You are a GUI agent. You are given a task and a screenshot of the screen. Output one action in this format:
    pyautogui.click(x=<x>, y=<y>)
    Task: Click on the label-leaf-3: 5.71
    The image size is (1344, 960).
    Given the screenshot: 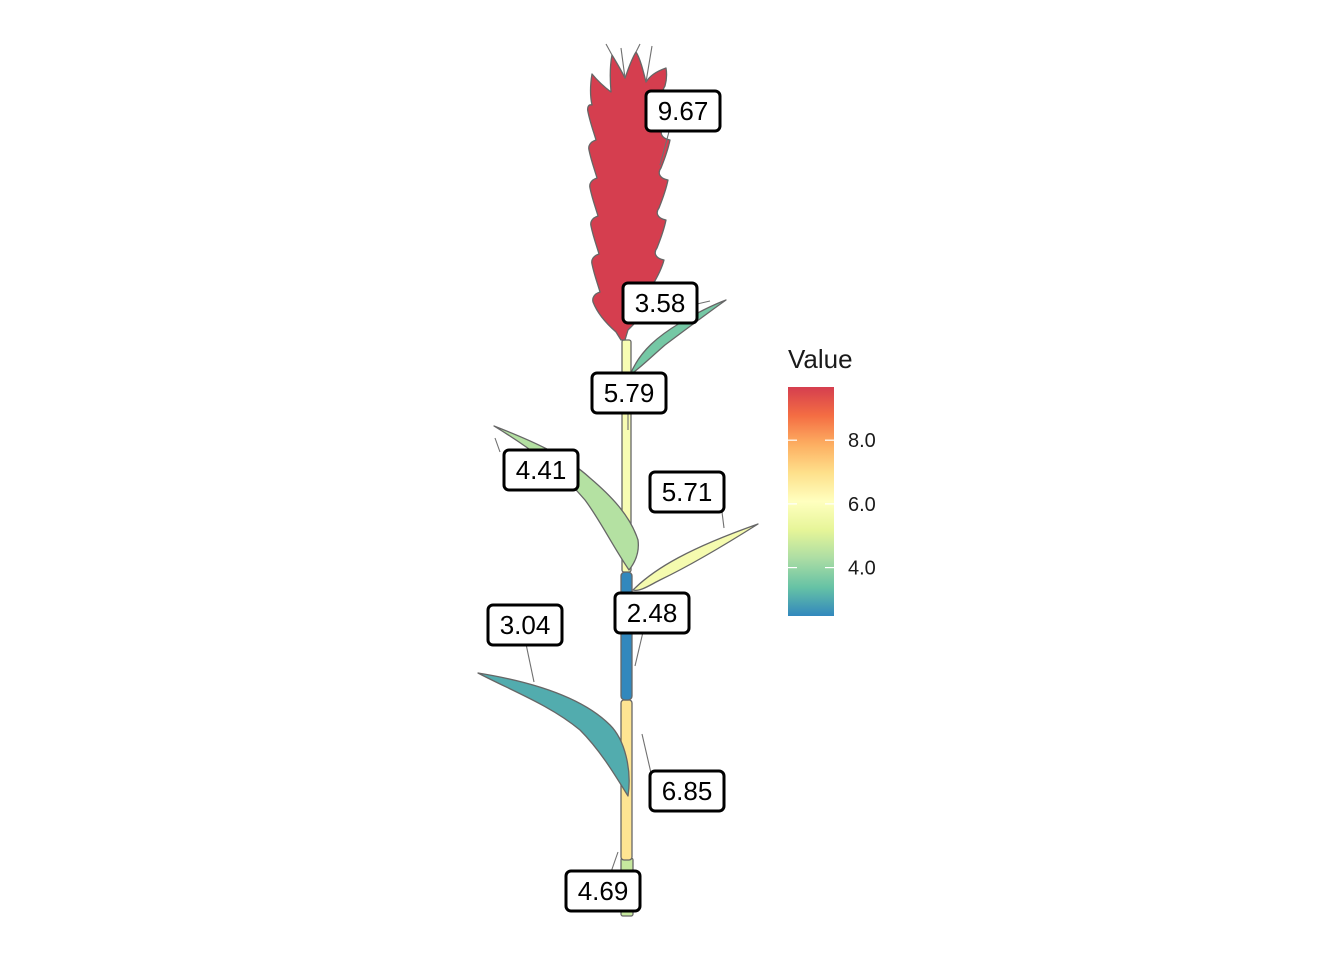 What is the action you would take?
    pyautogui.click(x=687, y=492)
    